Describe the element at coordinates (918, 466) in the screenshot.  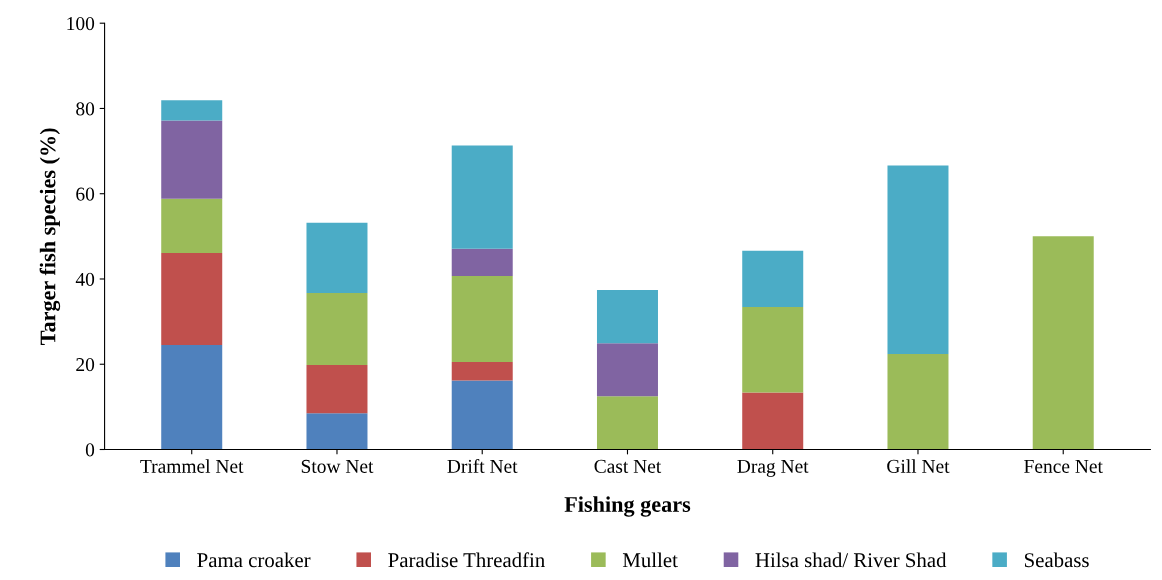
I see `x-tick-label: Gill Net` at that location.